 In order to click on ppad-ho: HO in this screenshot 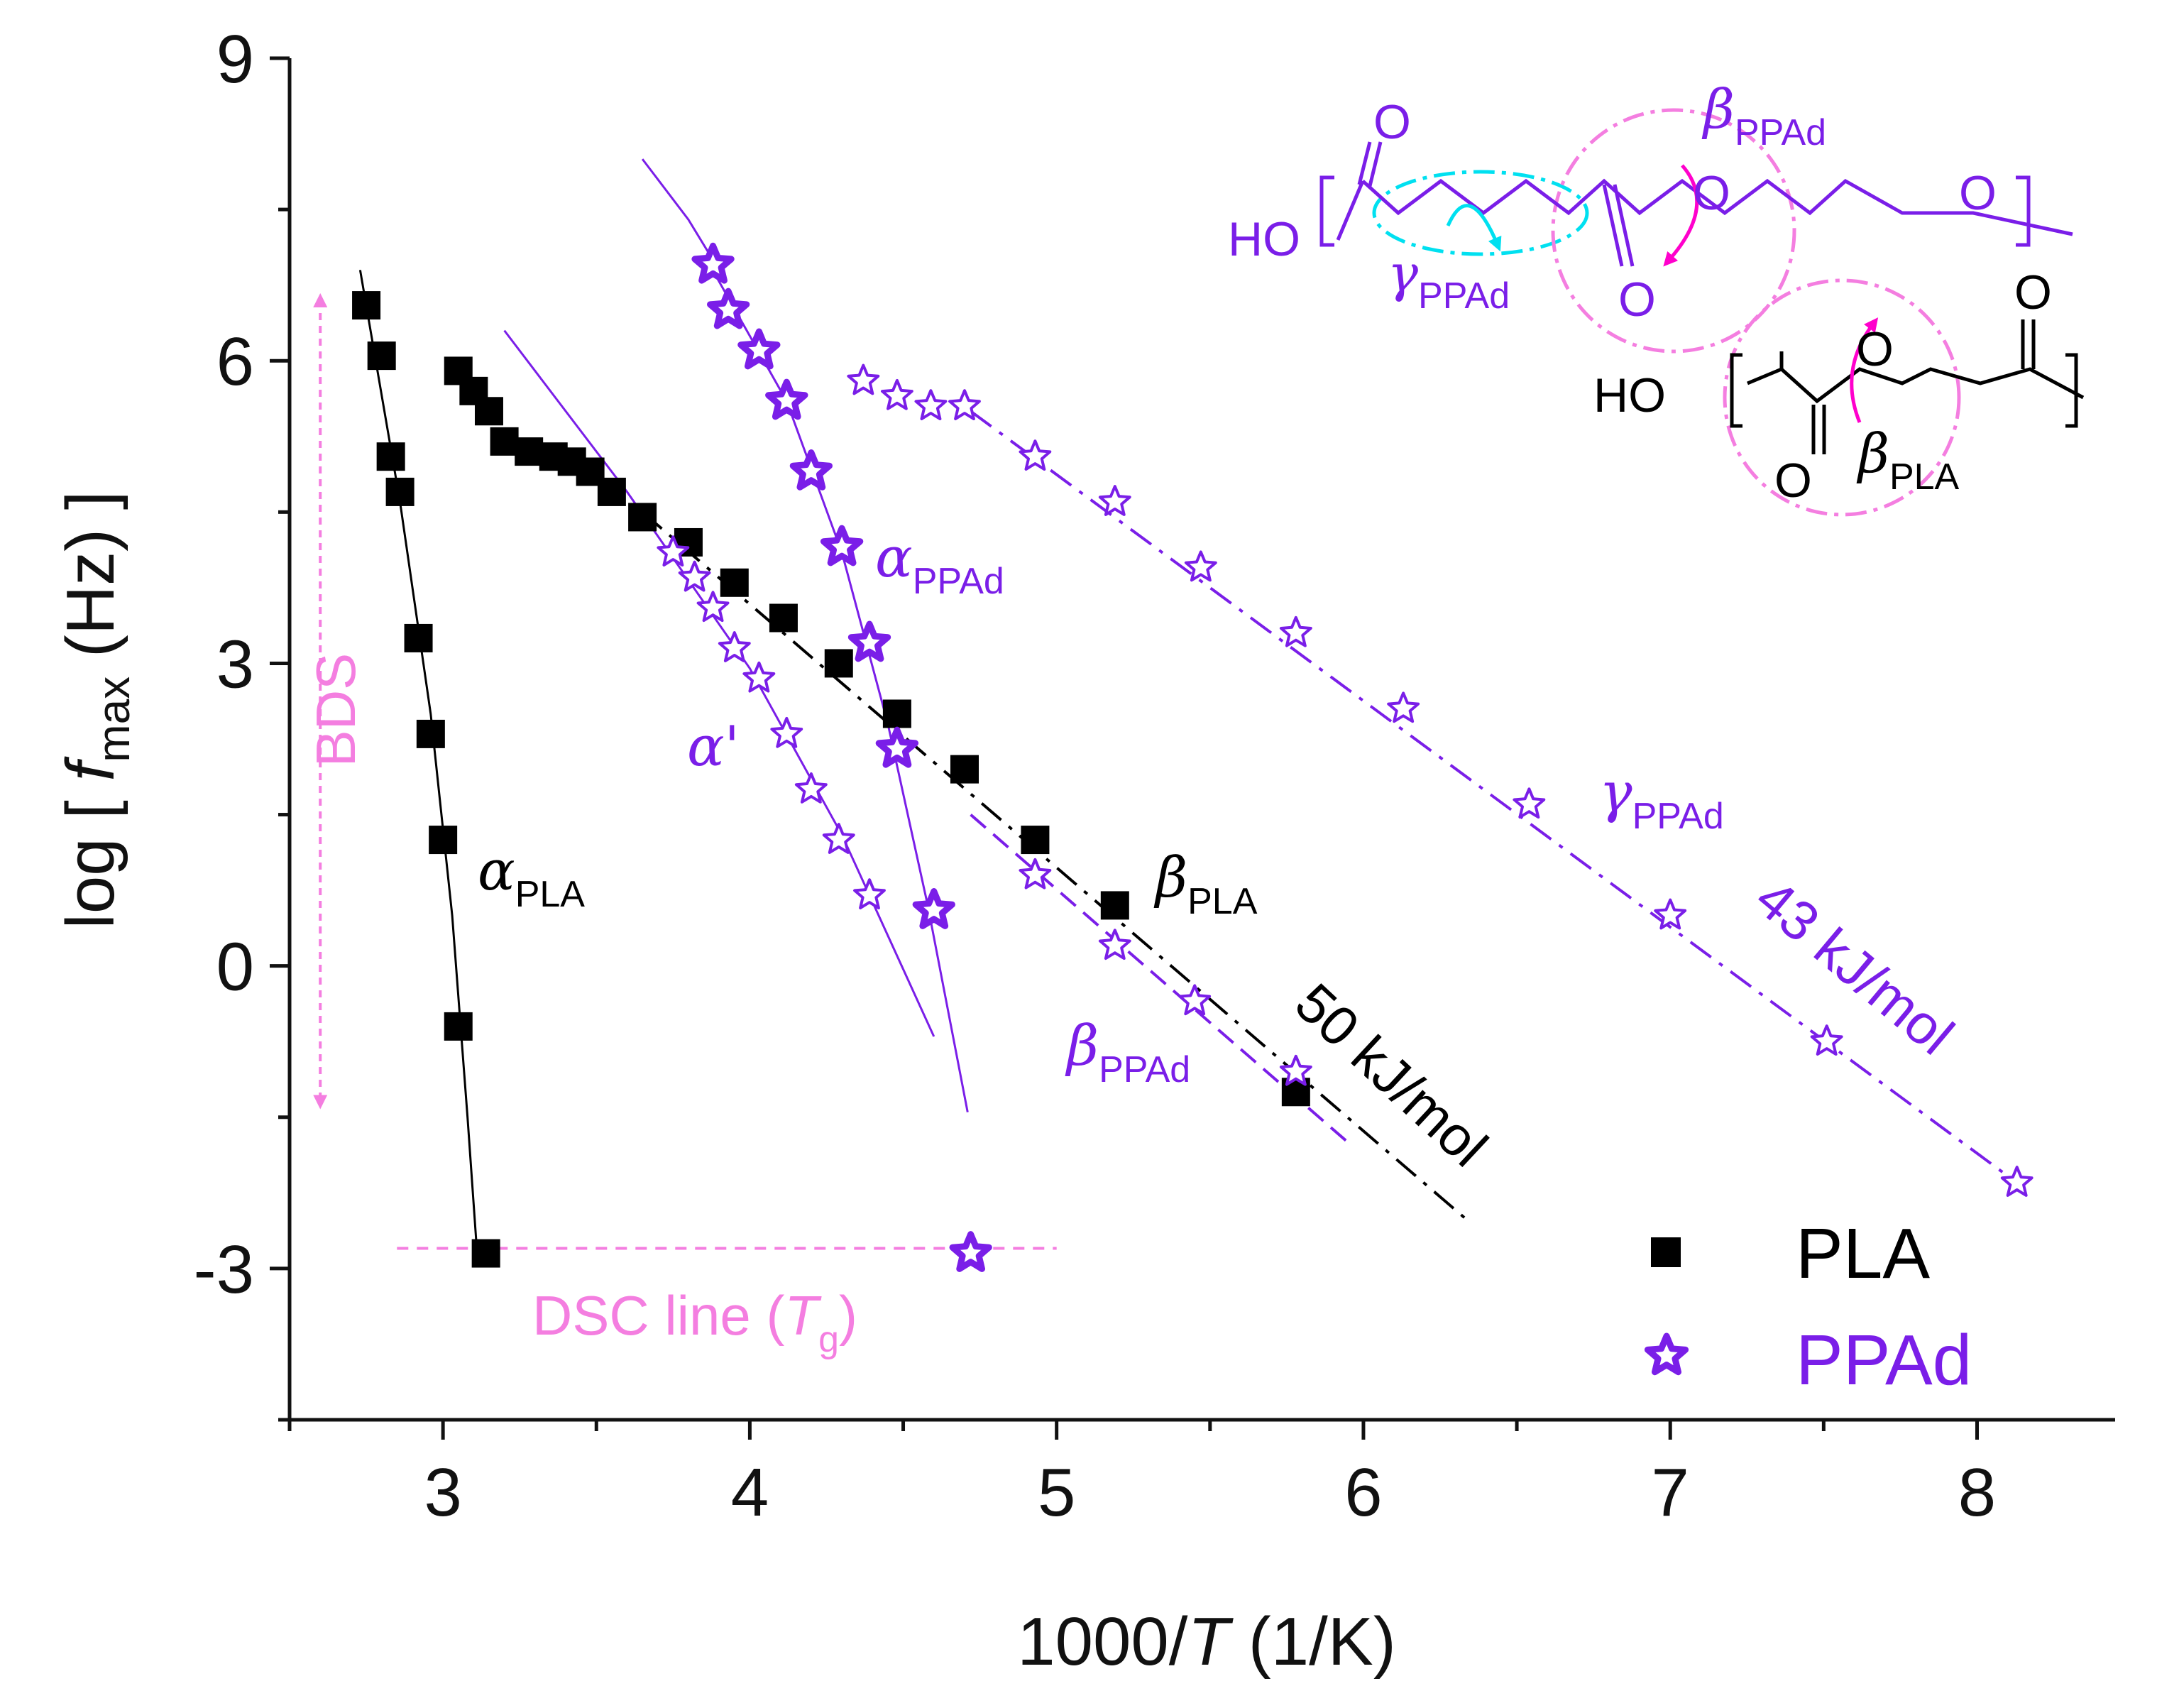, I will do `click(1264, 239)`.